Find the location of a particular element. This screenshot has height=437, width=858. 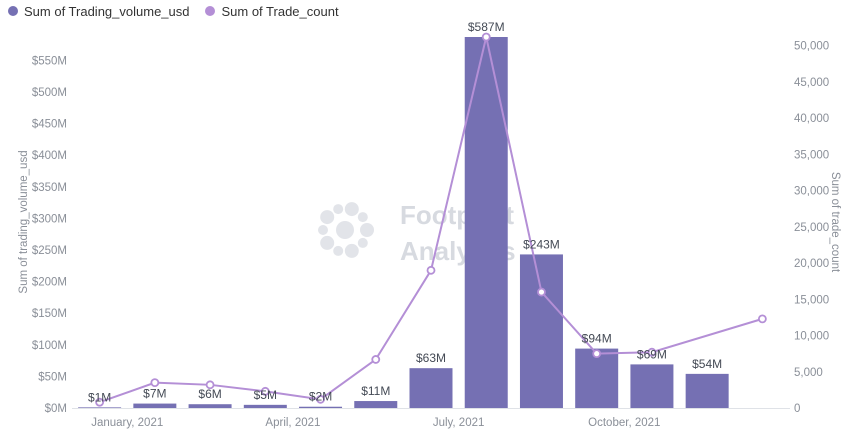

left-tick-label: $300M is located at coordinates (49, 219).